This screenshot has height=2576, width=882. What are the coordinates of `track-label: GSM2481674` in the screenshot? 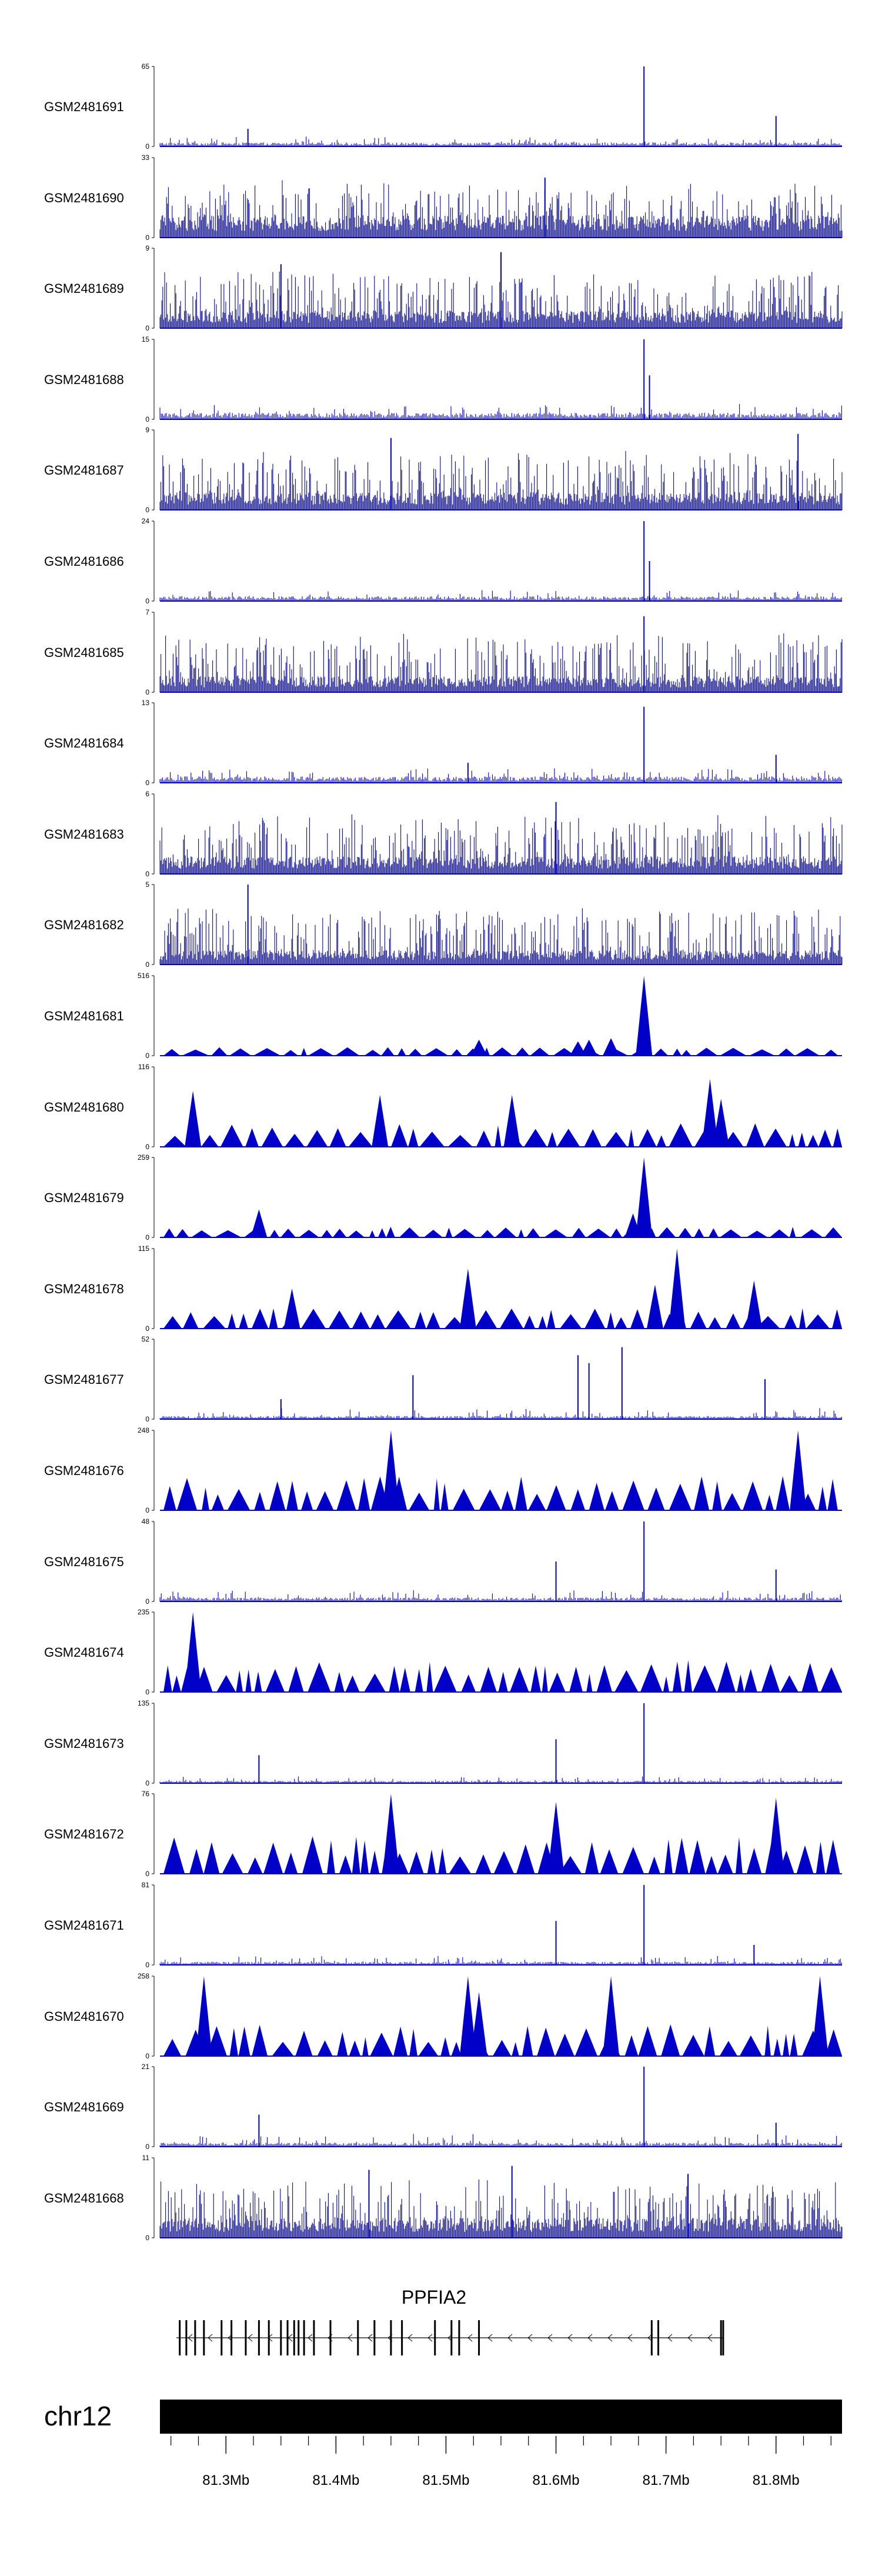 It's located at (84, 1652).